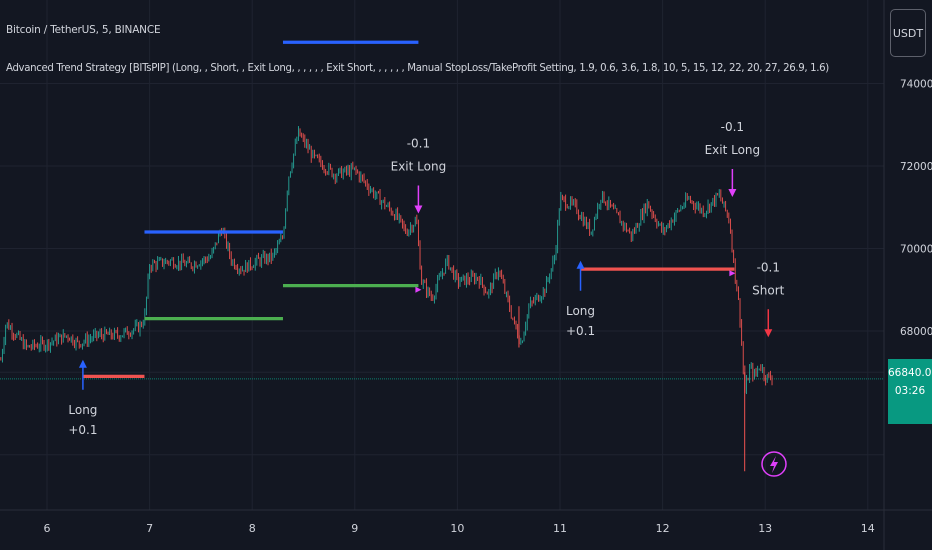 Image resolution: width=932 pixels, height=550 pixels. I want to click on x-tick-label: 11, so click(560, 528).